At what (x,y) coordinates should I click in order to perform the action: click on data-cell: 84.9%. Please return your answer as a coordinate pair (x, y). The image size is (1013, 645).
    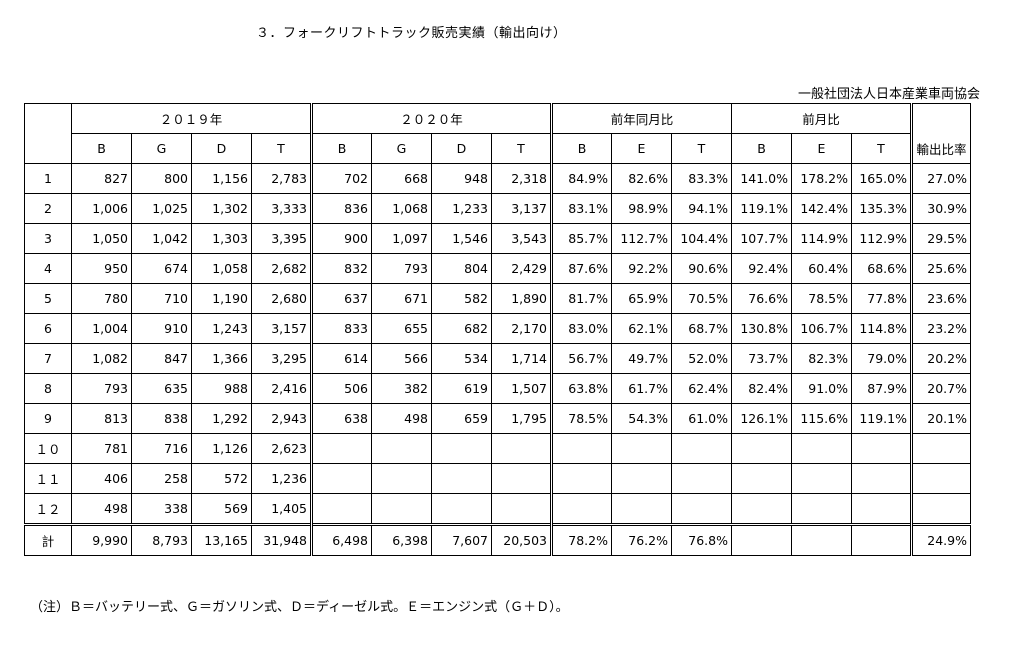
    Looking at the image, I should click on (581, 178).